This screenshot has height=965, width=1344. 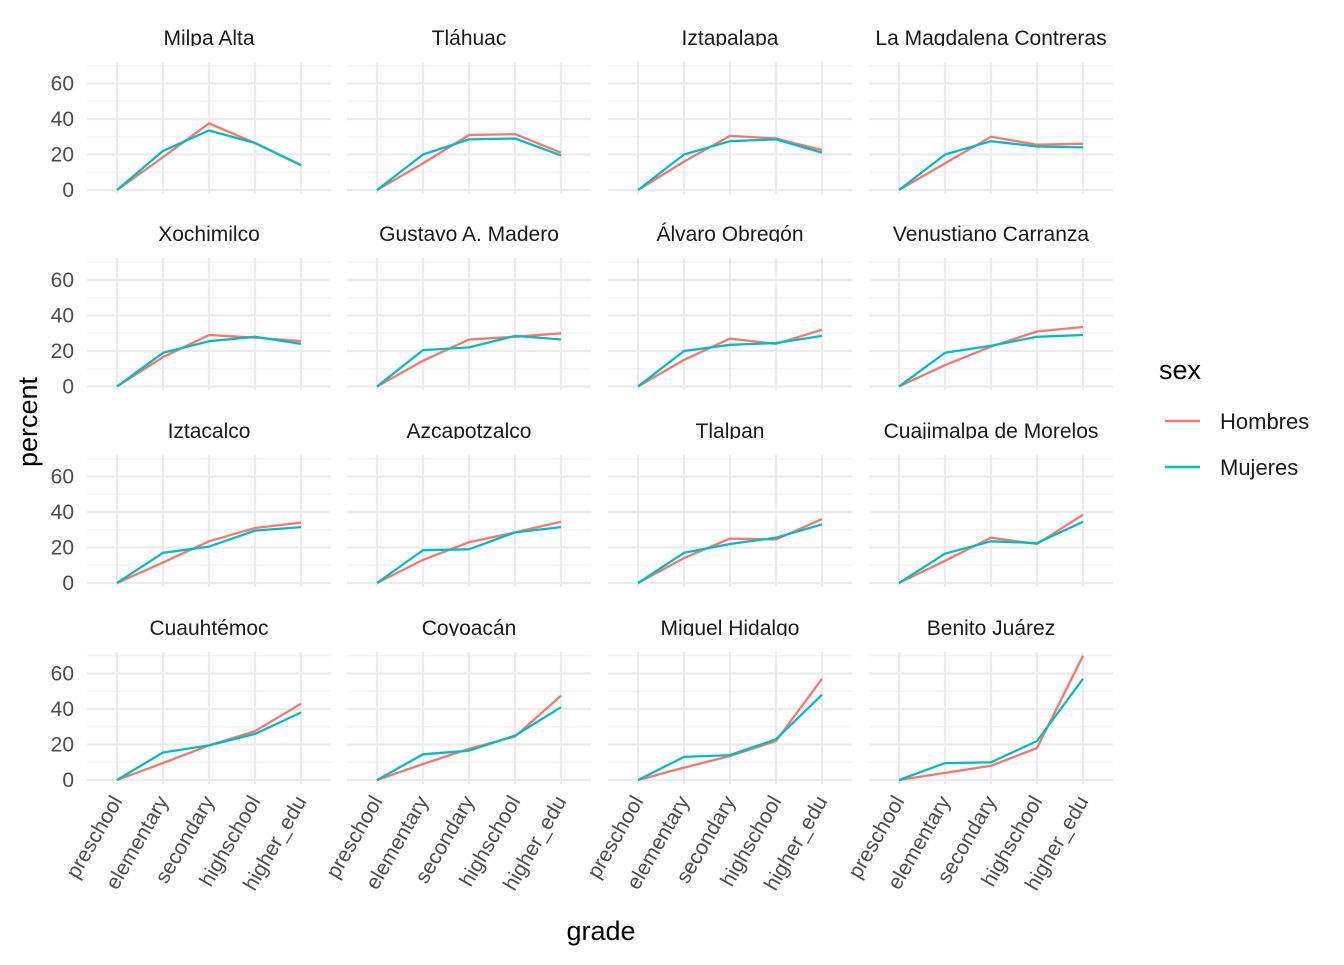 What do you see at coordinates (191, 311) in the screenshot?
I see `facet-panel: Xochimilco 0 20 40 60` at bounding box center [191, 311].